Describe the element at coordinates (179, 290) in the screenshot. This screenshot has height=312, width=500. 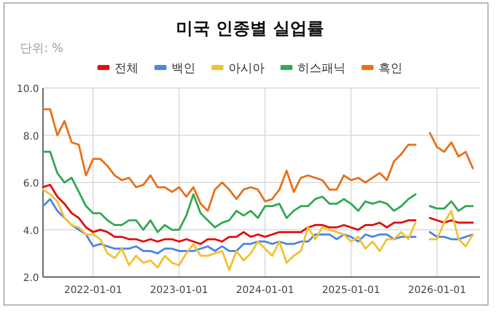
I see `x-tick-label: 2023-01-01` at that location.